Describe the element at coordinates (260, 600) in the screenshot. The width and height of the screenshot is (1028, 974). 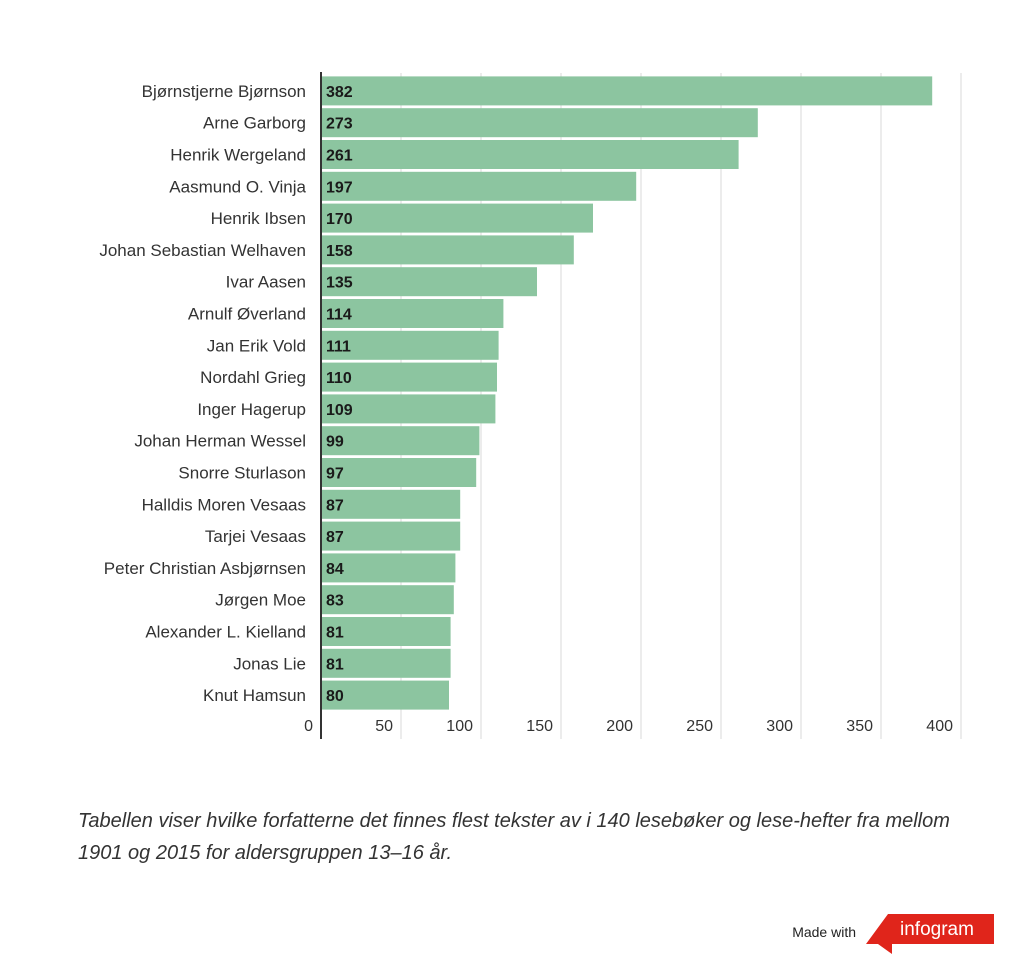
I see `category-label: Jørgen Moe` at that location.